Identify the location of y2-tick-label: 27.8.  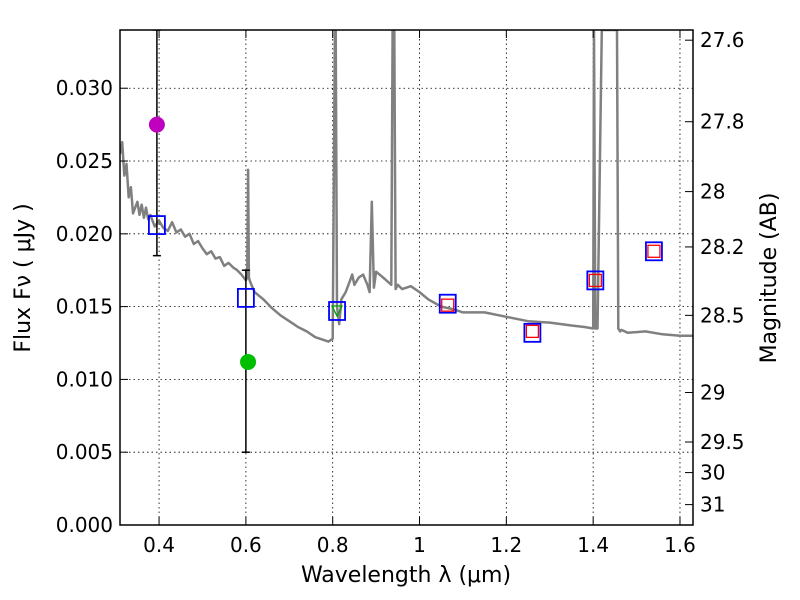
(722, 122).